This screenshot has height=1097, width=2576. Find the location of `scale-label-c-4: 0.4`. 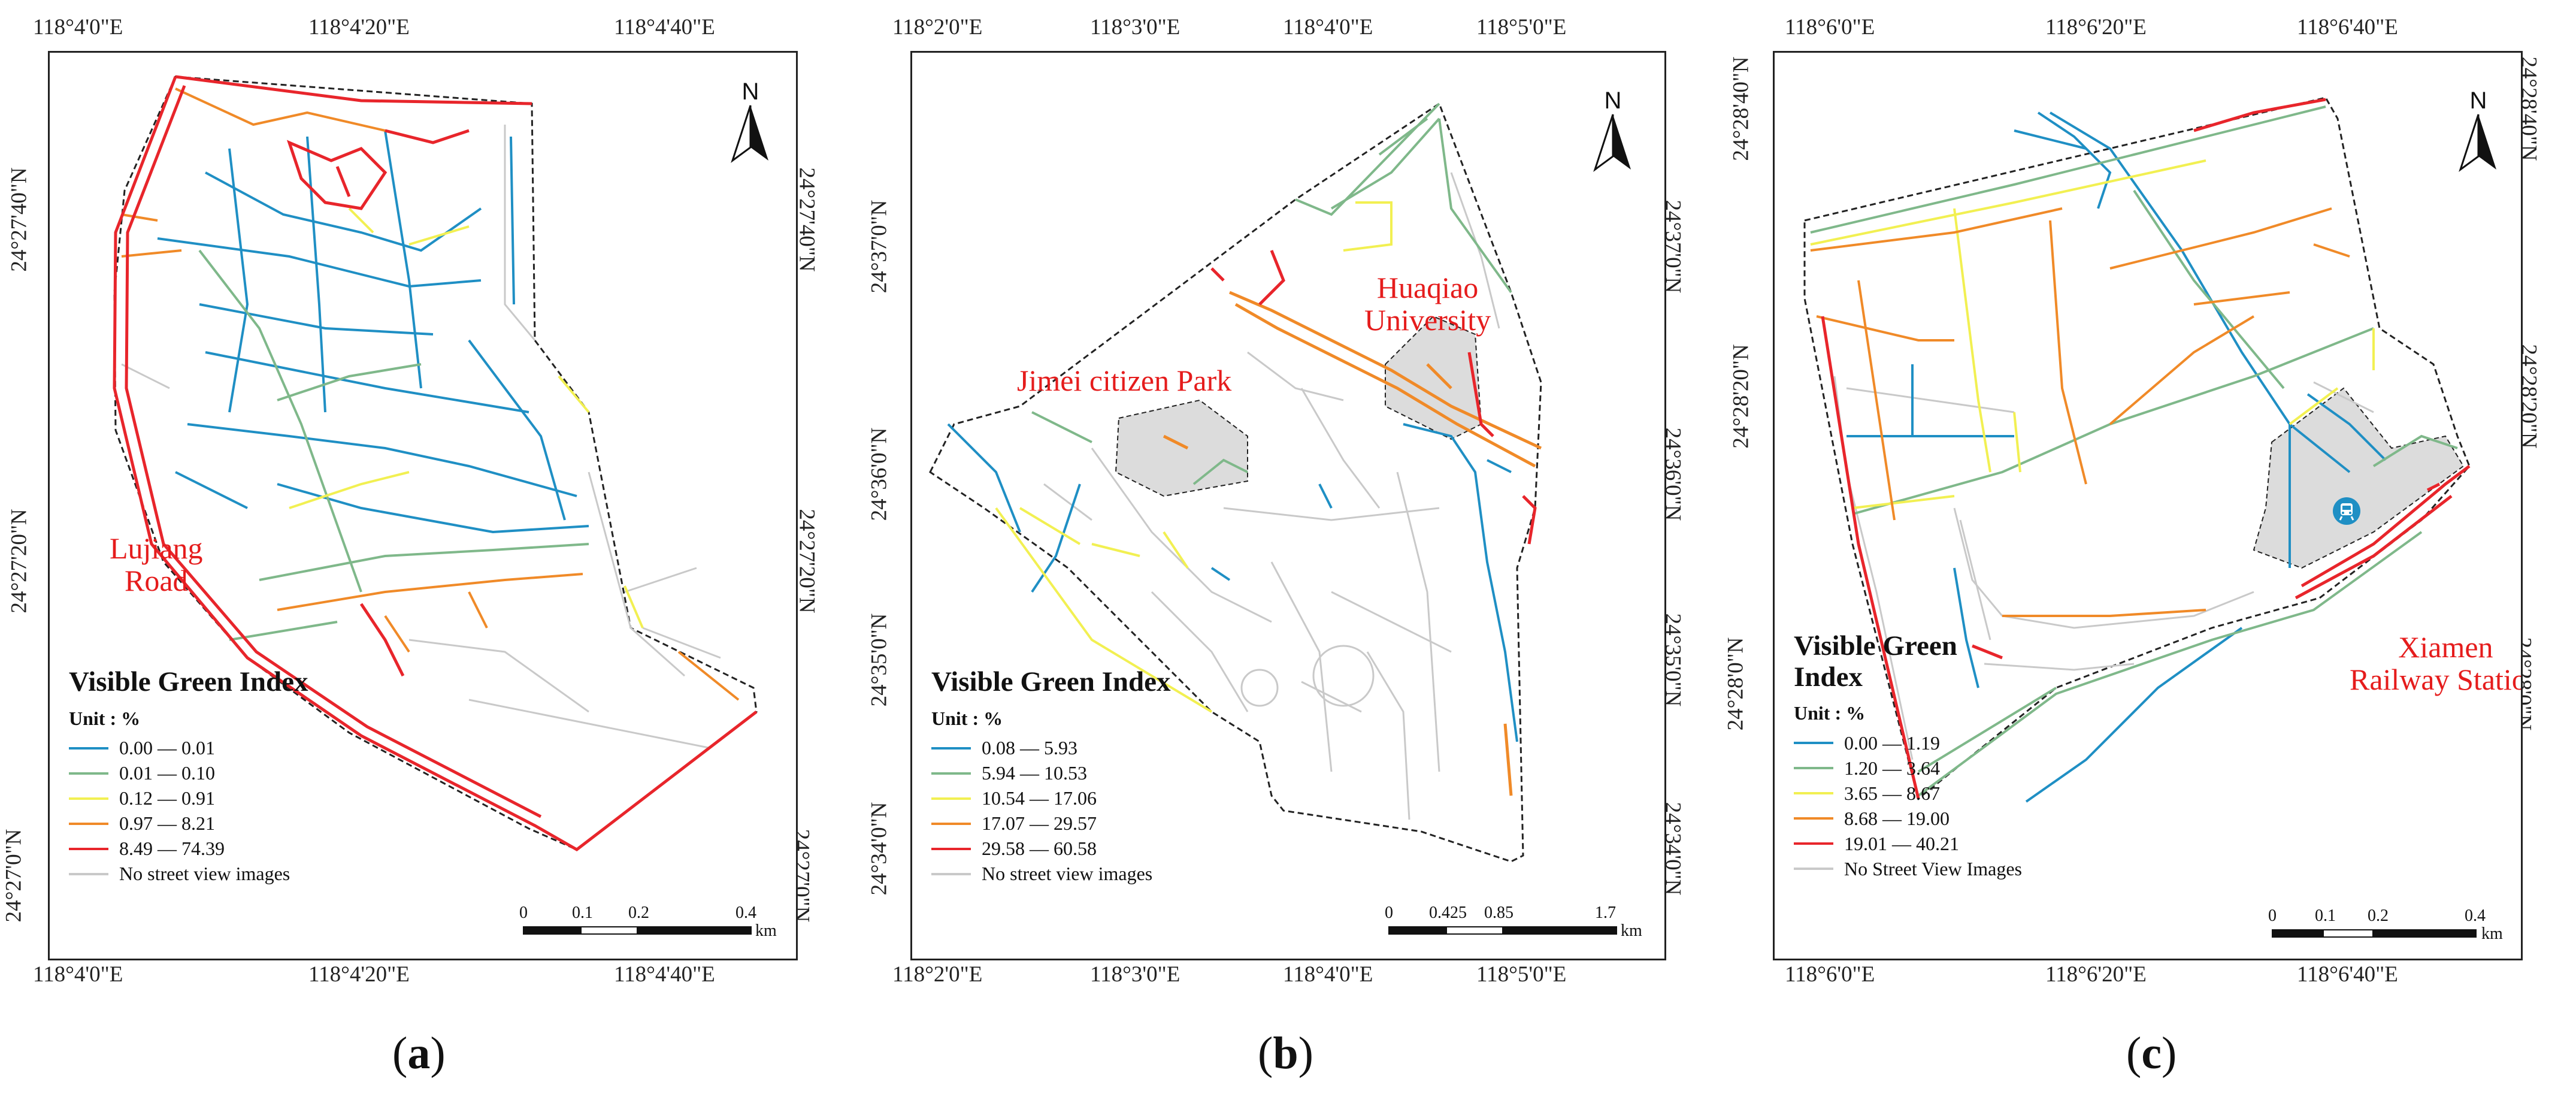

scale-label-c-4: 0.4 is located at coordinates (2475, 915).